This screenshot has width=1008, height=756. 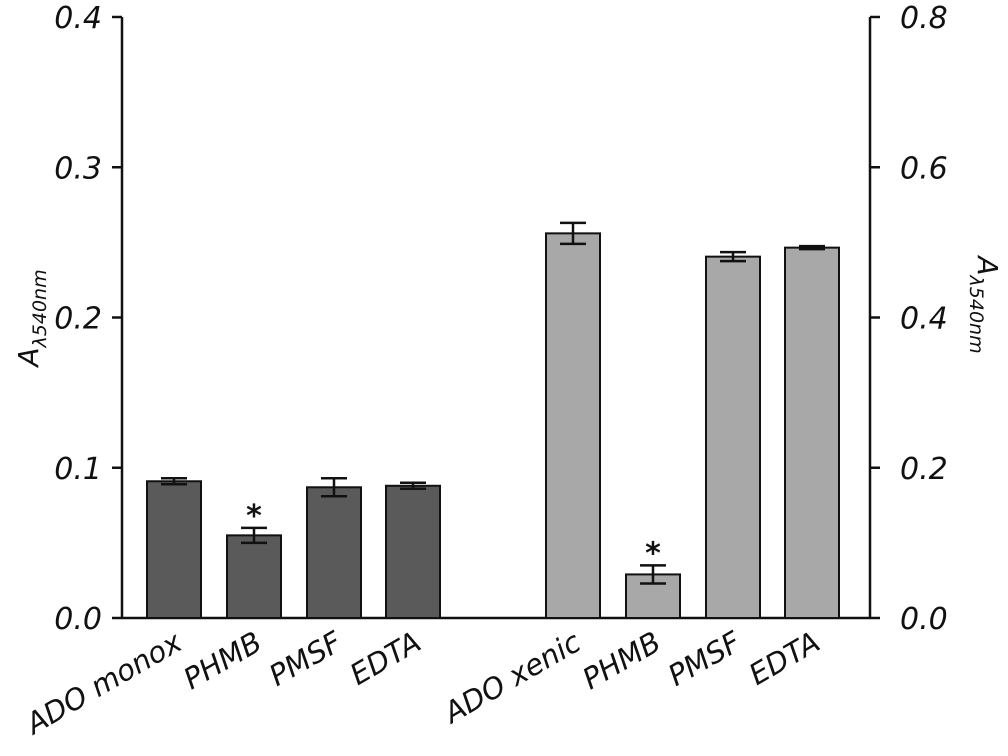 I want to click on left-tick-label: 0.1, so click(x=78, y=469).